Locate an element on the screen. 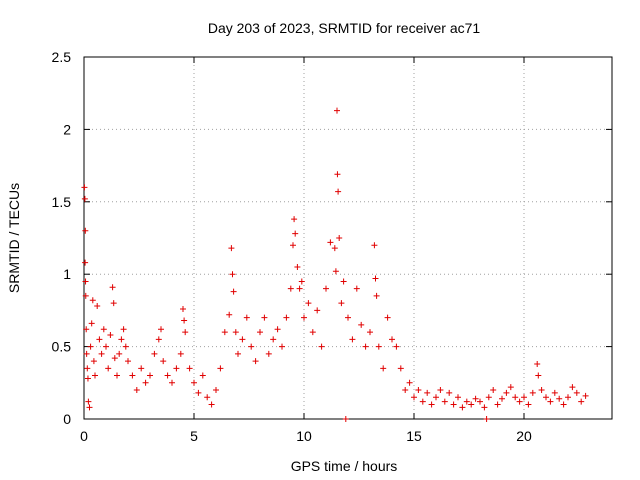 This screenshot has width=640, height=480. y-tick-label: 1.5 is located at coordinates (62, 202).